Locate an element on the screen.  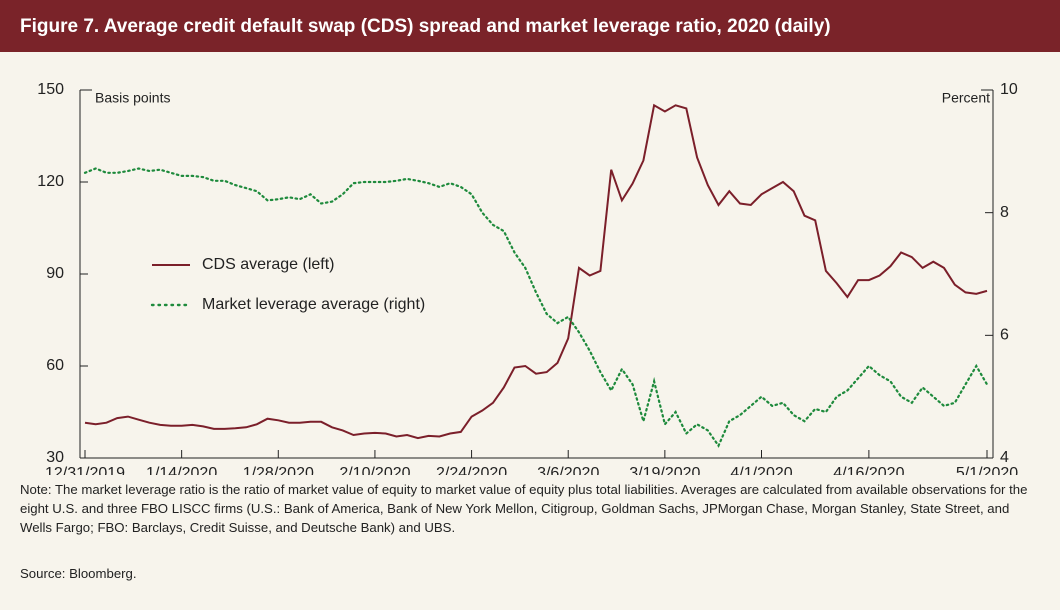
header-bar is located at coordinates (530, 26).